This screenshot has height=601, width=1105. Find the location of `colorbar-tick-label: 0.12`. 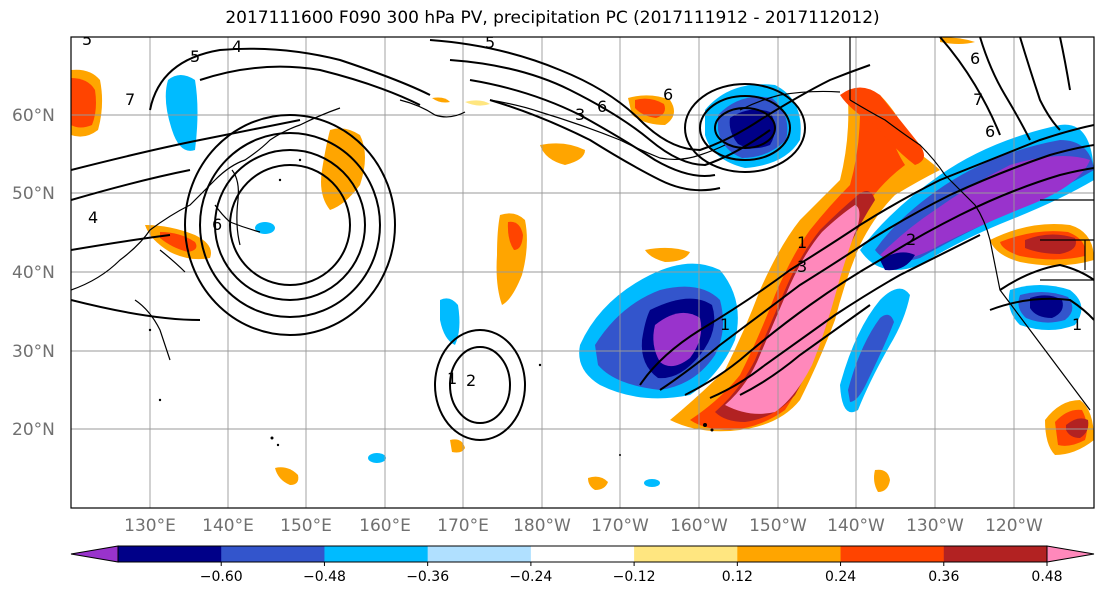

colorbar-tick-label: 0.12 is located at coordinates (737, 577).